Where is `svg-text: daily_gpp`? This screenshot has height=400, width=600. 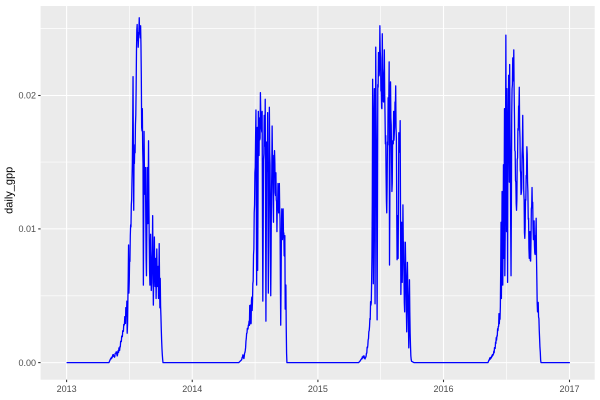
svg-text: daily_gpp is located at coordinates (10, 190).